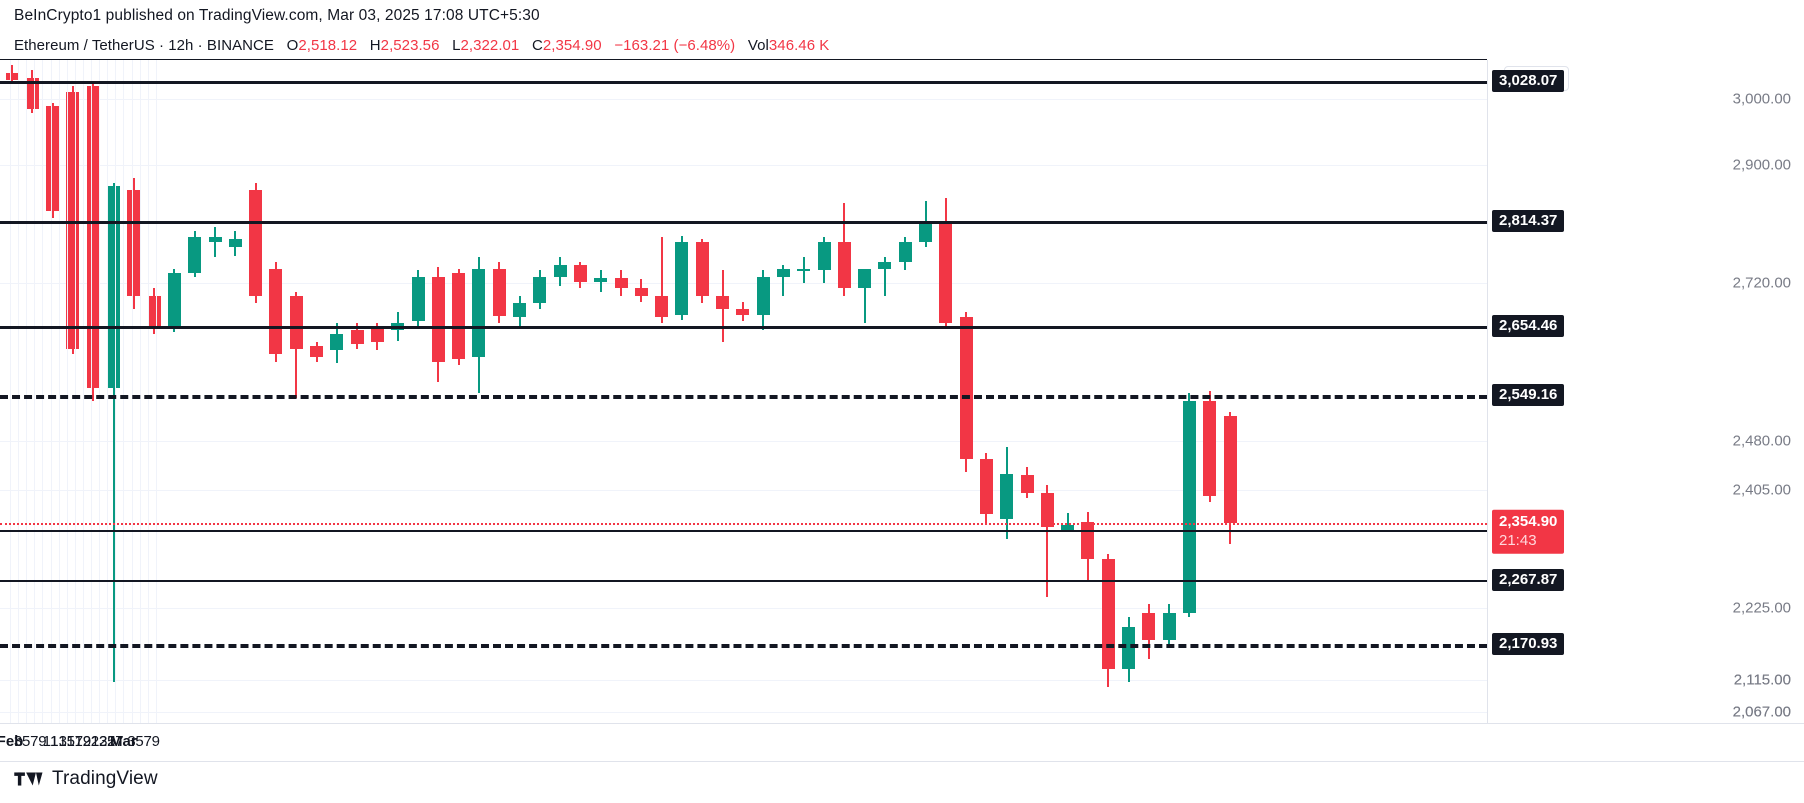 The height and width of the screenshot is (803, 1804). Describe the element at coordinates (12, 741) in the screenshot. I see `time-axis-tick: Feb` at that location.